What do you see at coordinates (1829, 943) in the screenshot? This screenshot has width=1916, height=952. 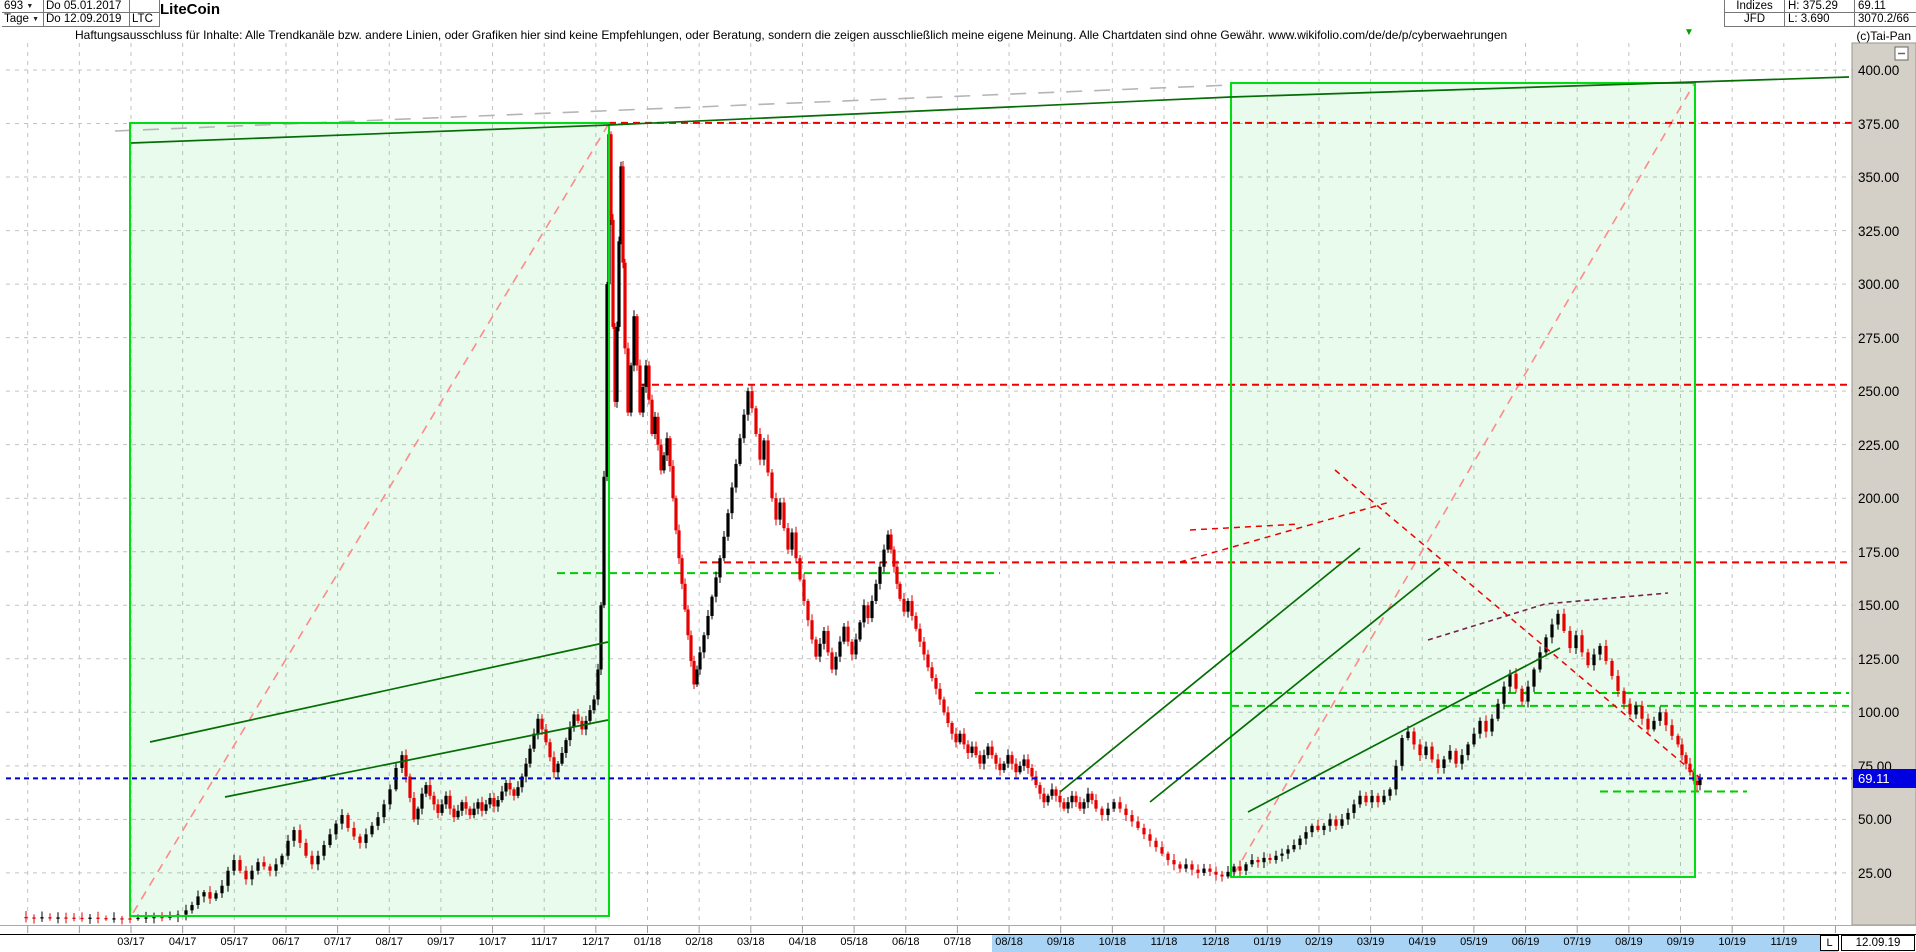 I see `last-bar-label: L` at bounding box center [1829, 943].